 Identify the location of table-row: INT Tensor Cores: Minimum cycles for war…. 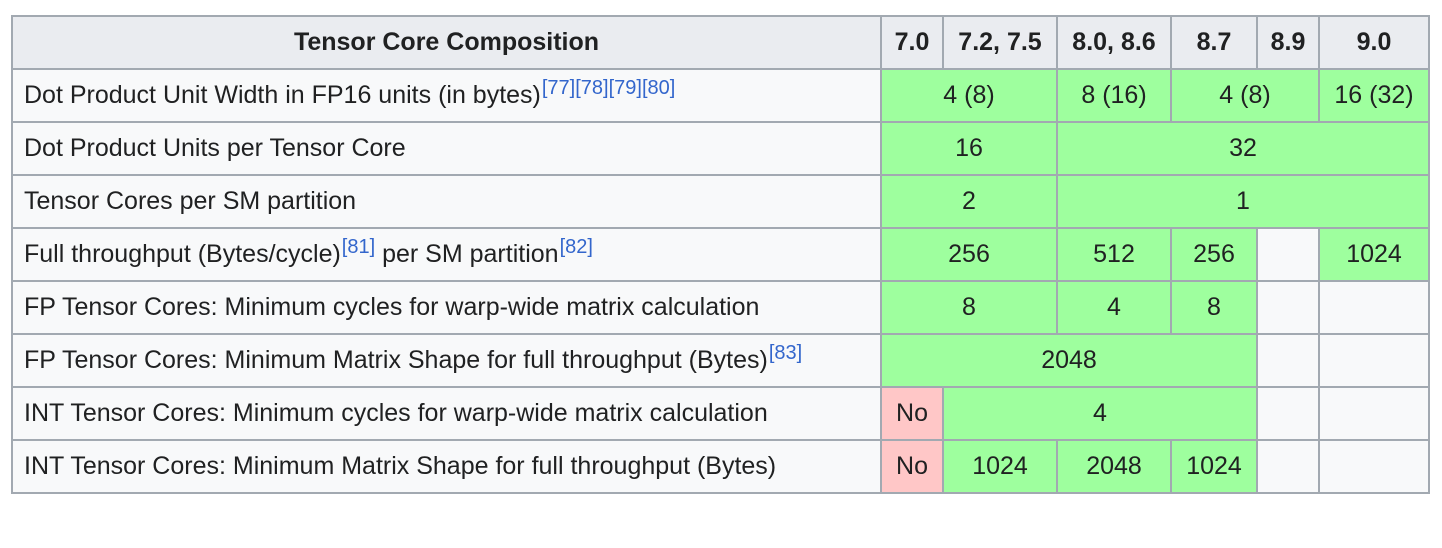
(720, 413).